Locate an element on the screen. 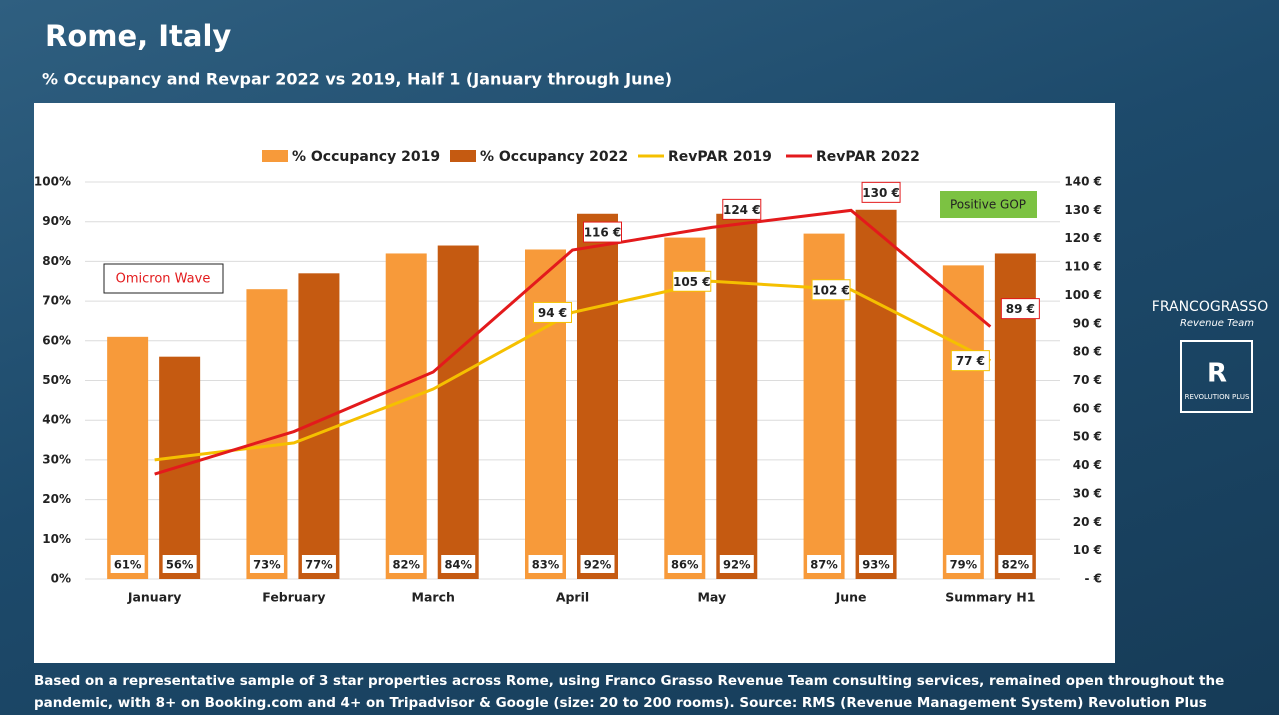 The width and height of the screenshot is (1279, 715). y2-tick-label: 10 € is located at coordinates (1087, 550).